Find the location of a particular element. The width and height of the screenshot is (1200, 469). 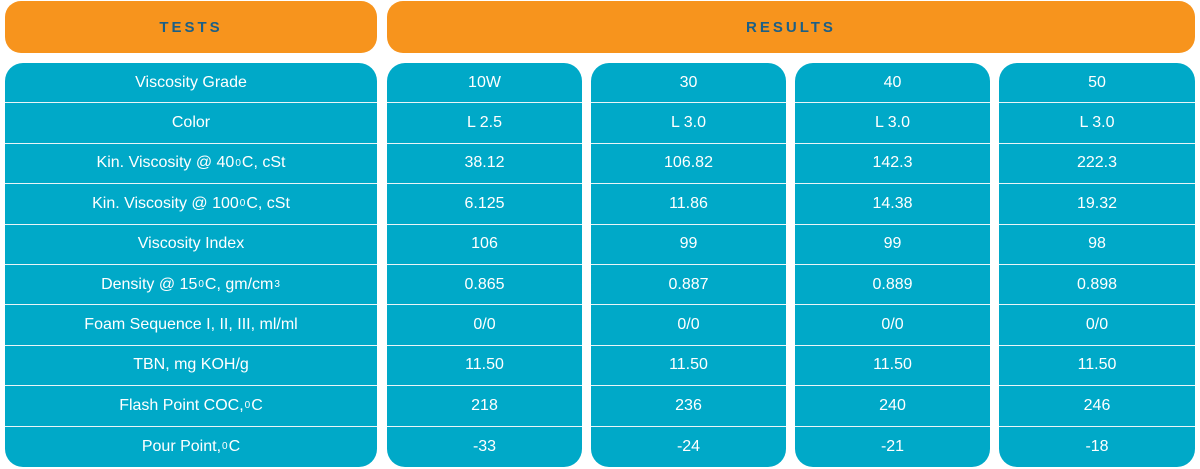

results-column-4: 50 L 3.0 222.3 19.32 98 0.898 0/0 11.50 246 -18 is located at coordinates (1097, 265).